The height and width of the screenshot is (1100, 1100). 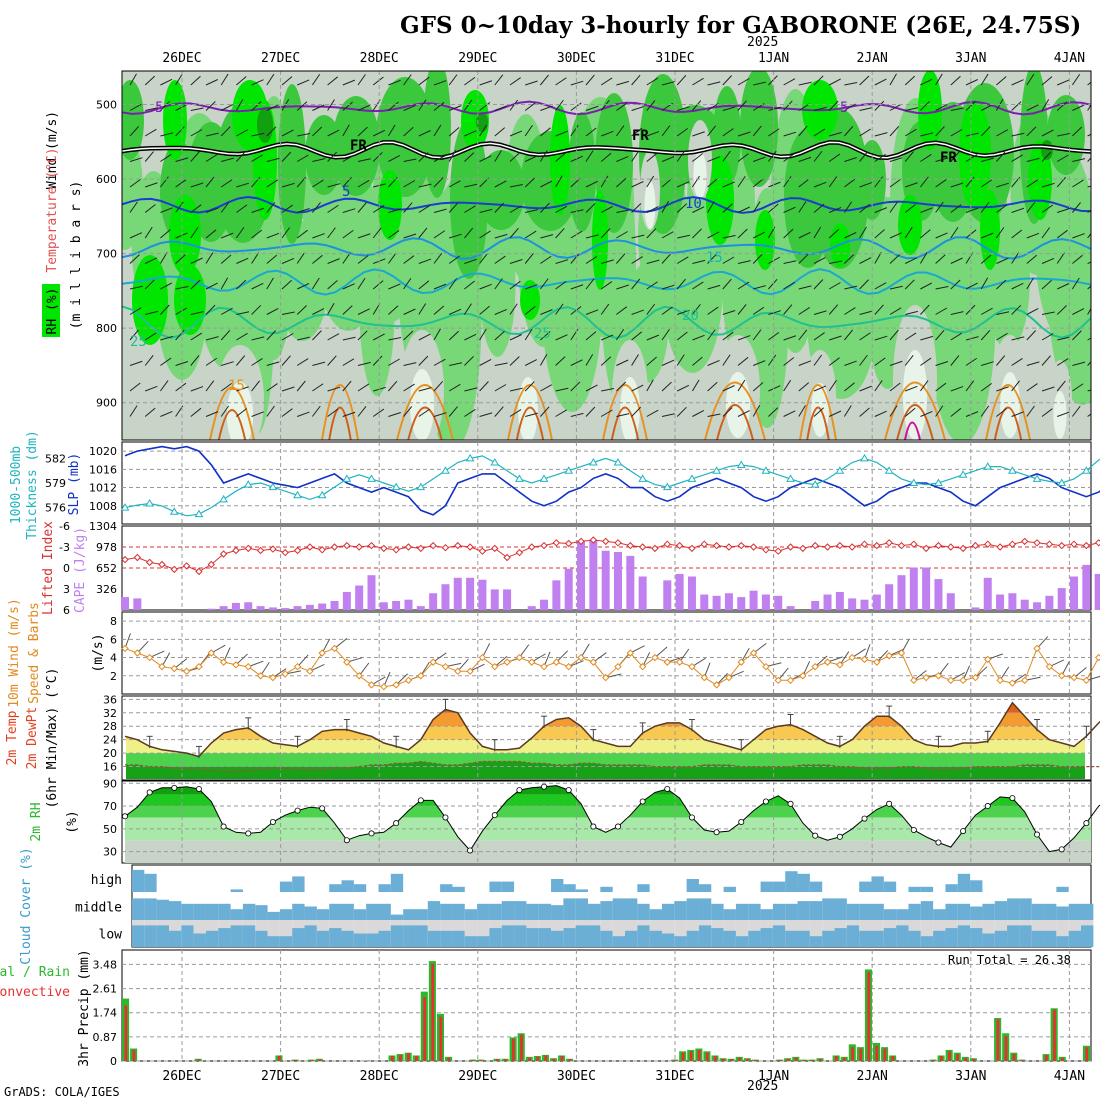 I want to click on precip-tick-label: 2.61, so click(x=105, y=989).